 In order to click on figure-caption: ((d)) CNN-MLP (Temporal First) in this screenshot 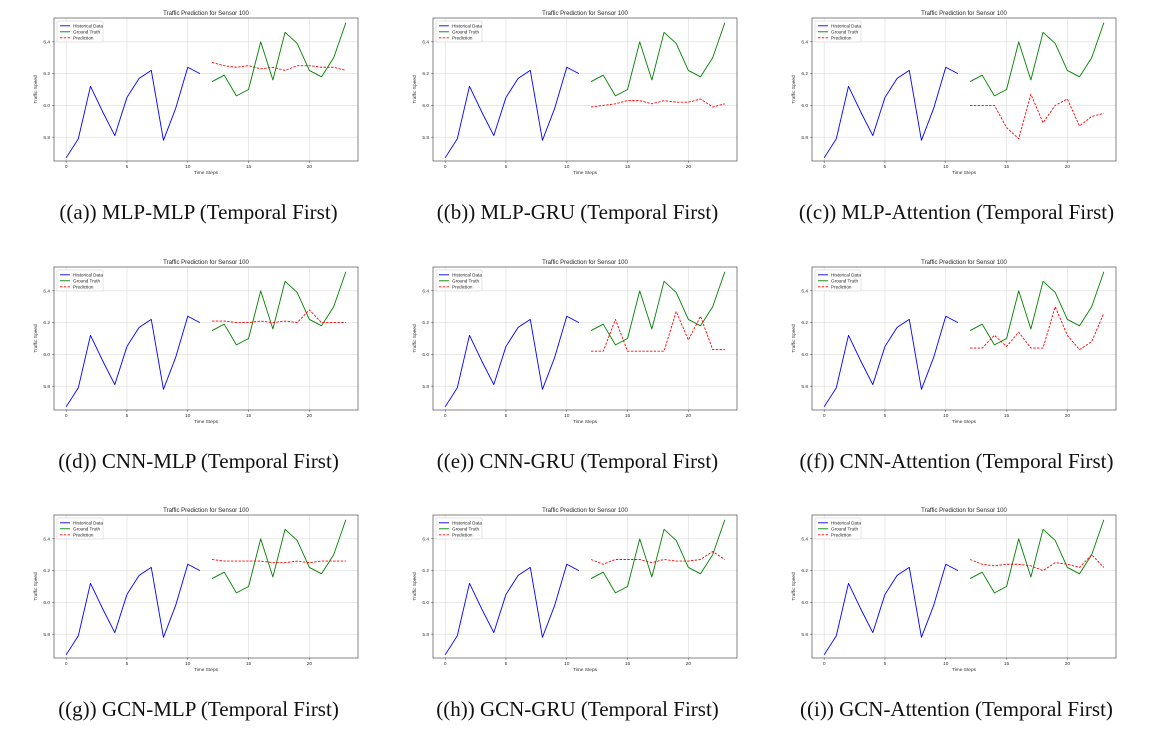, I will do `click(198, 461)`.